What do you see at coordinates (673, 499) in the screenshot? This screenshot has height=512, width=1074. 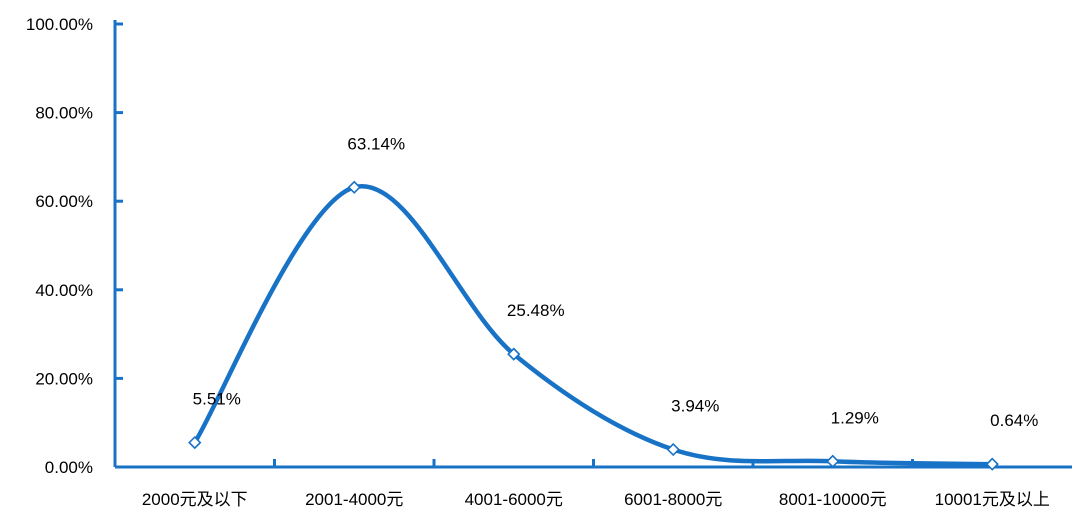 I see `x-tick-label: 6001-8000元` at bounding box center [673, 499].